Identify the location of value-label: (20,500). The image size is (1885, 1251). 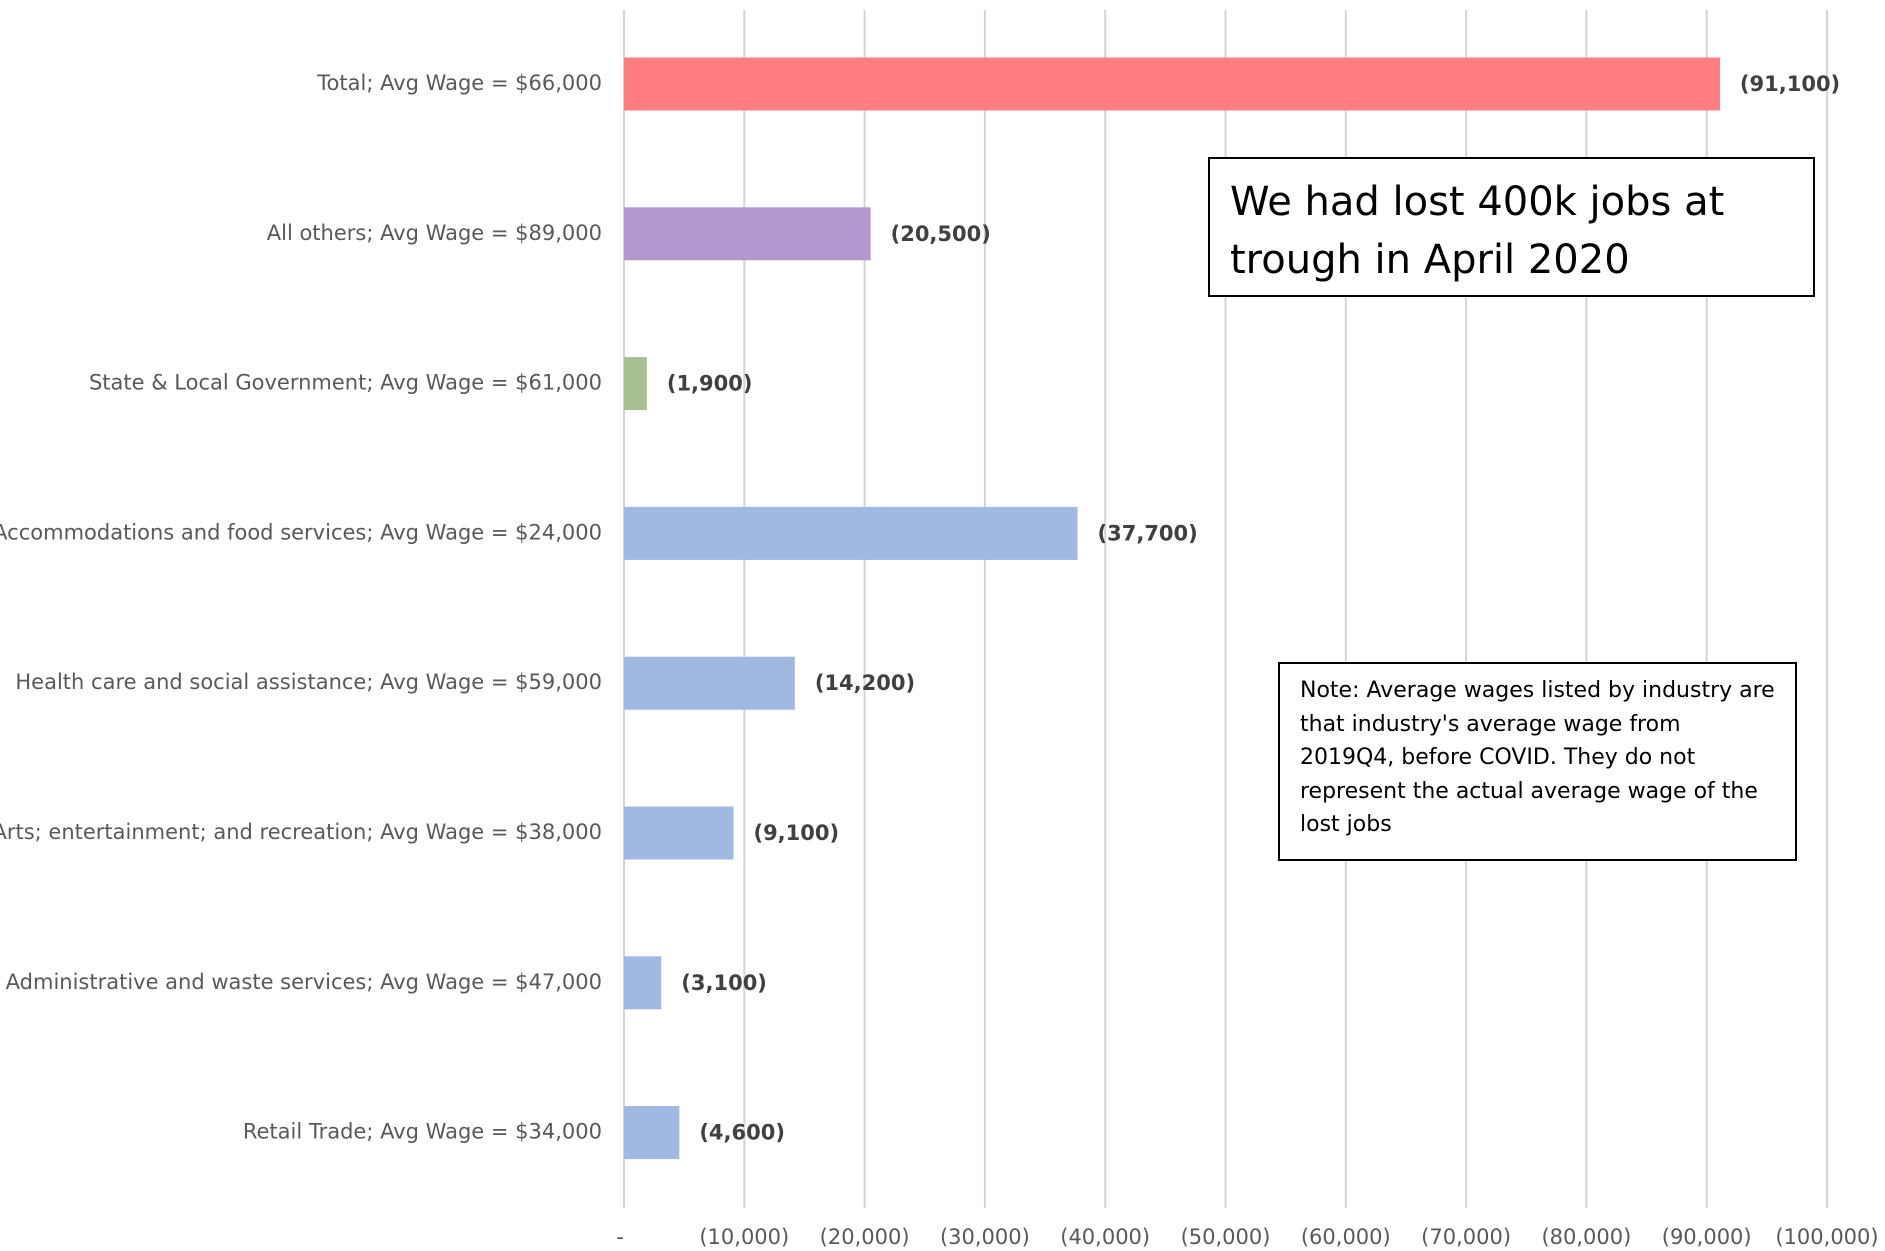
(941, 234).